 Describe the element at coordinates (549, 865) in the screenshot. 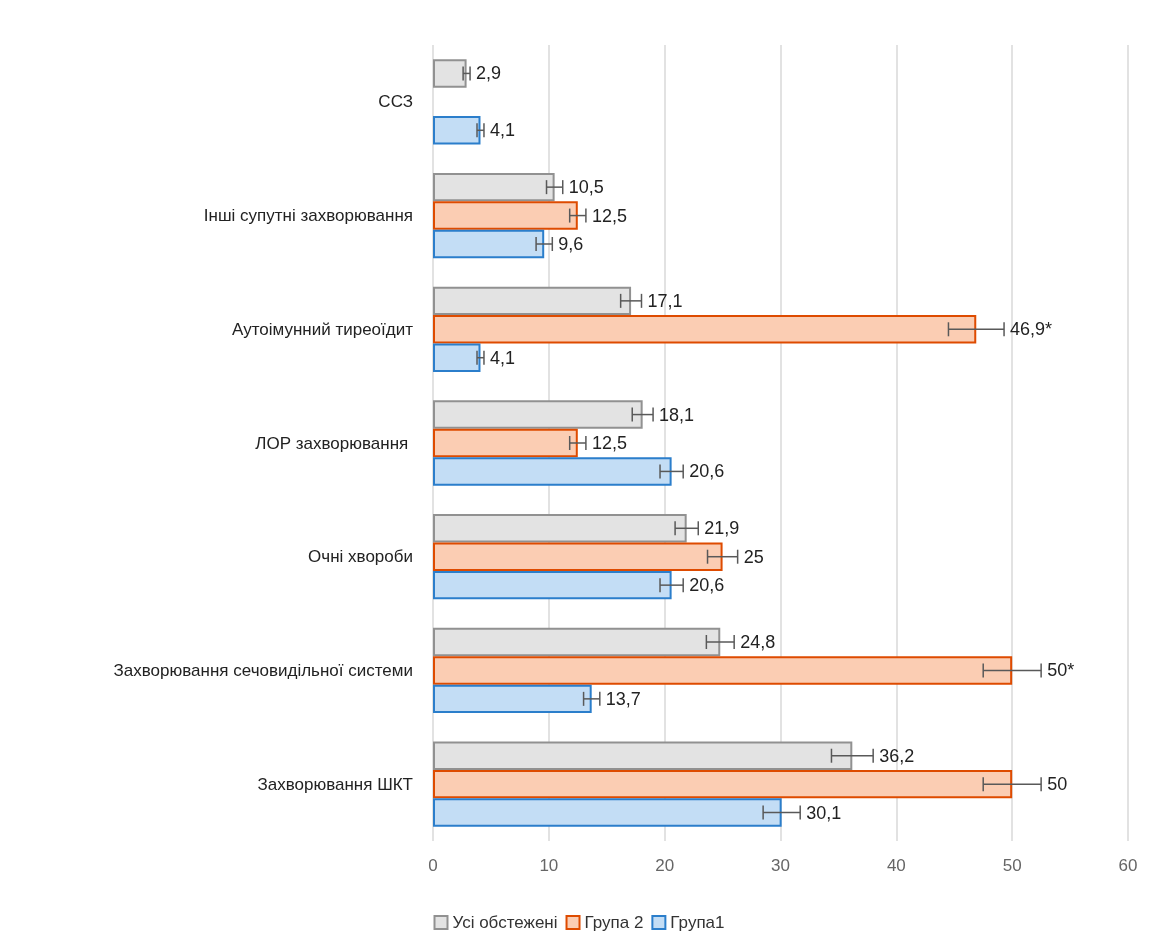

I see `x-tick-label: 10` at that location.